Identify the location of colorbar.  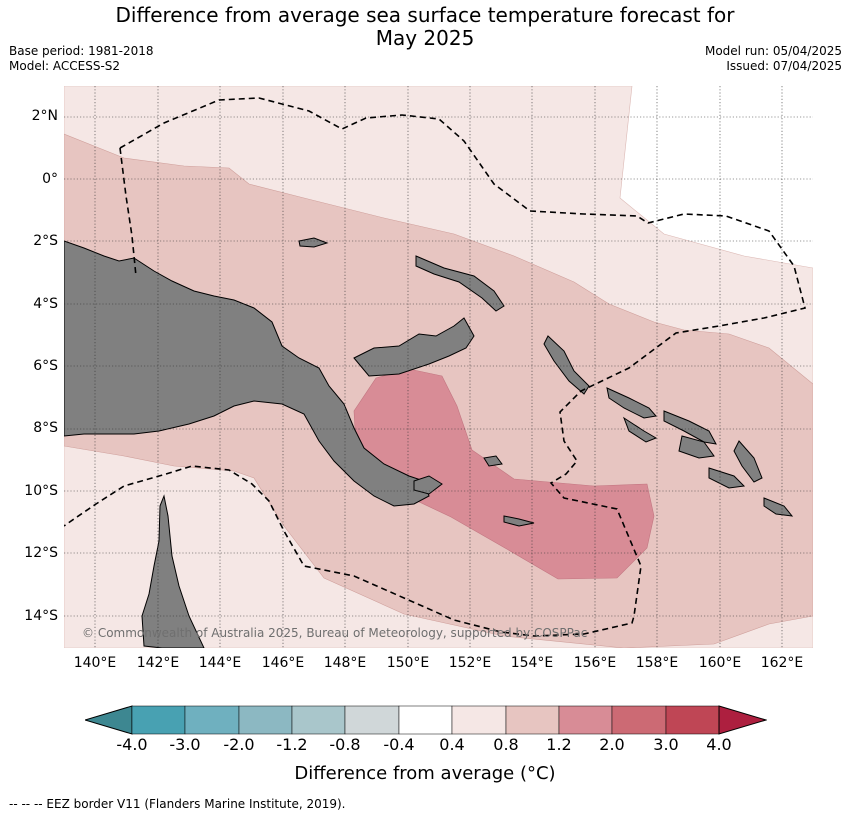
(425, 722).